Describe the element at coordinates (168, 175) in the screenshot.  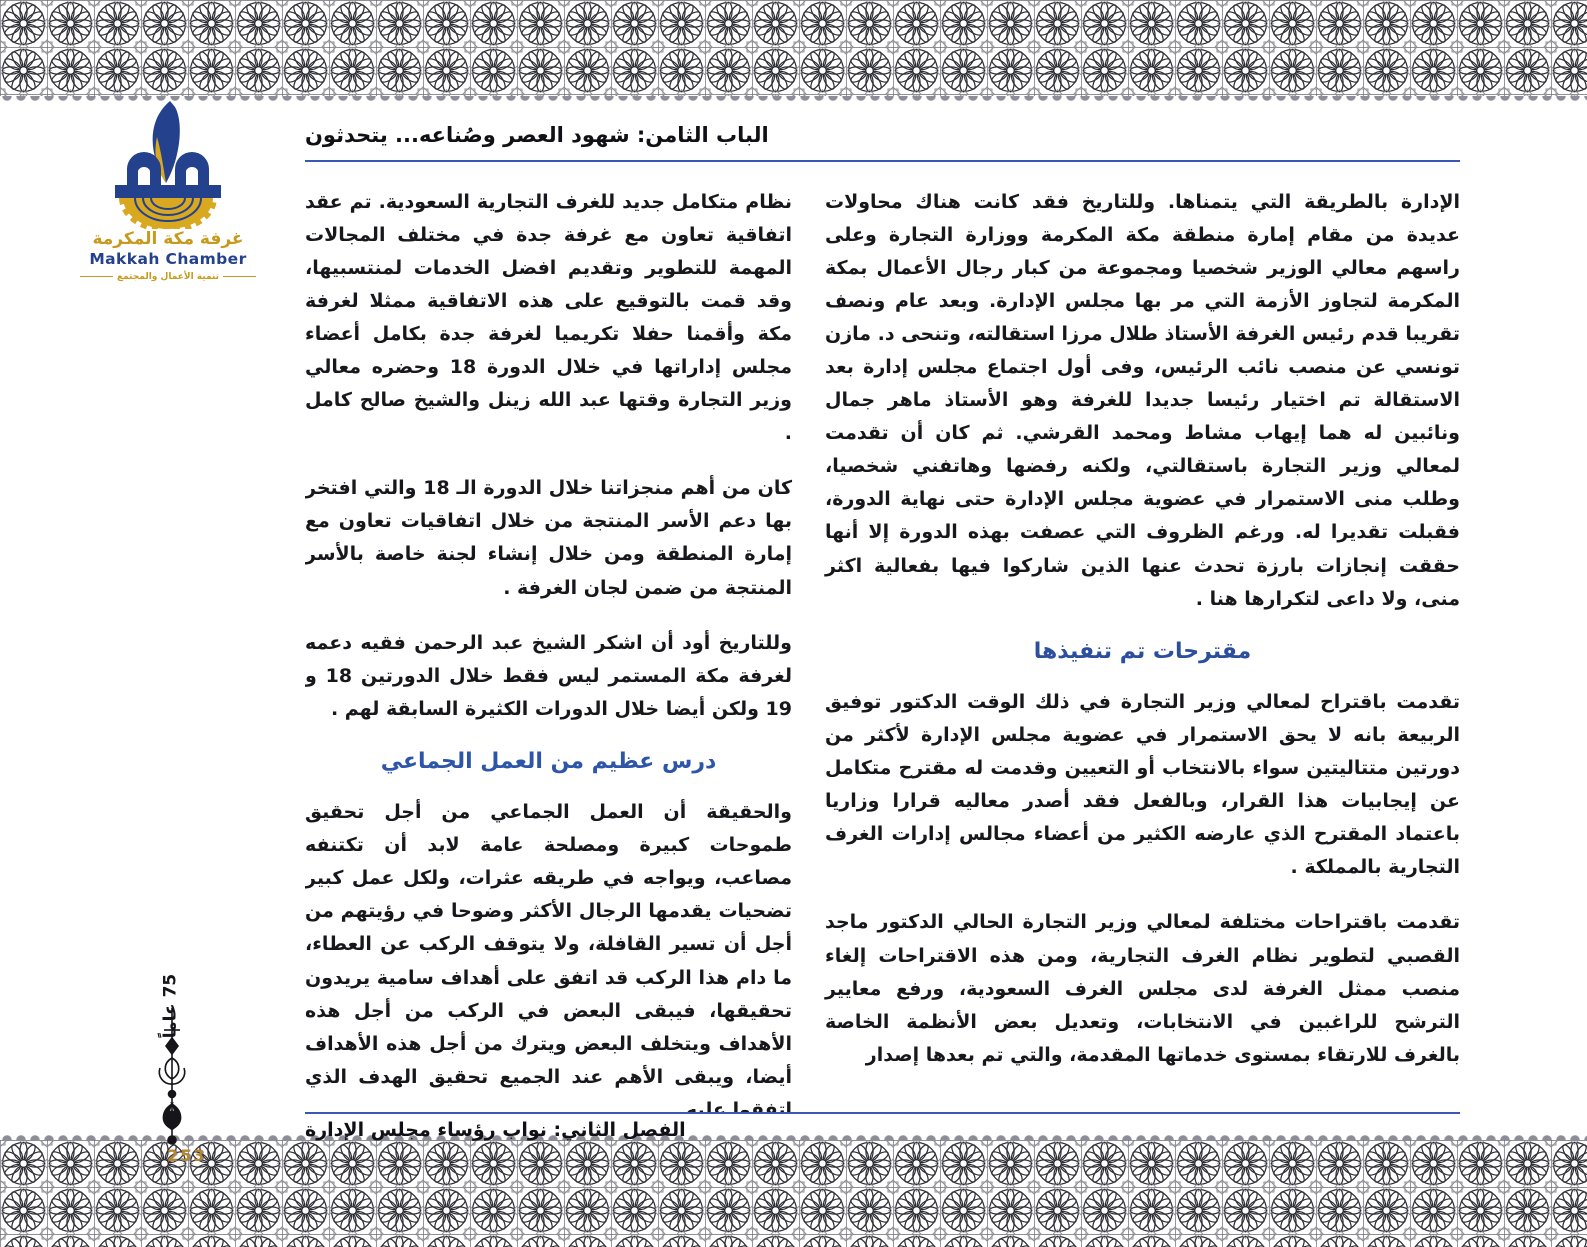
I see `logo-arches-icon` at that location.